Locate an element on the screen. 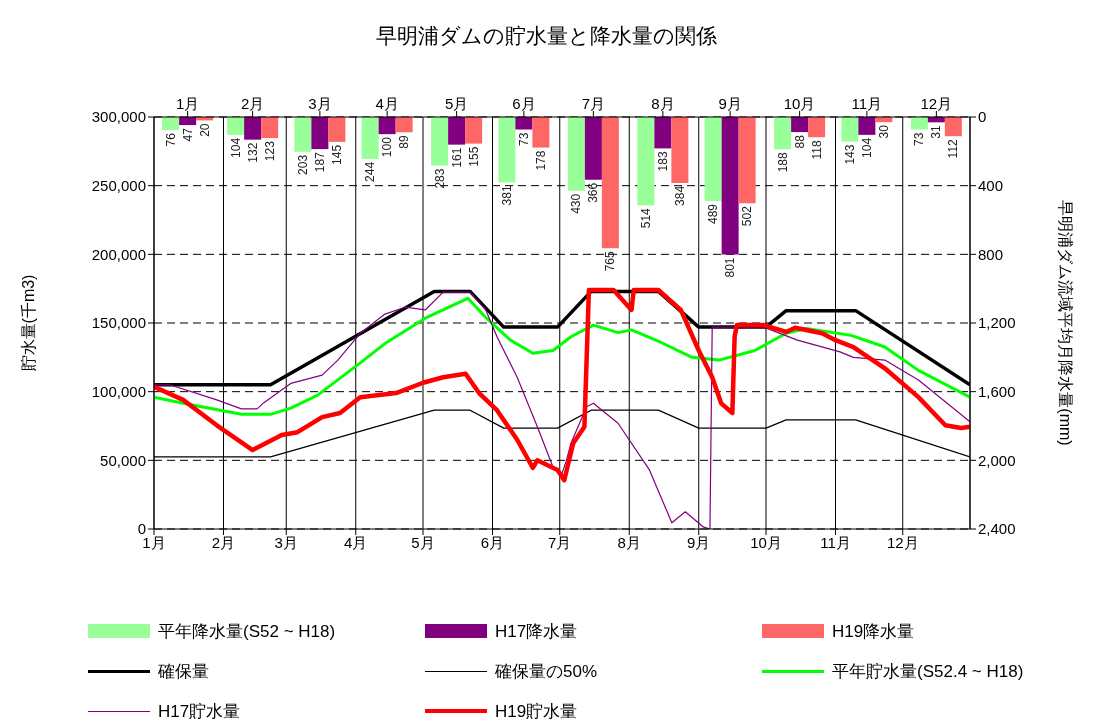  y2-tick-label: 800 is located at coordinates (991, 254).